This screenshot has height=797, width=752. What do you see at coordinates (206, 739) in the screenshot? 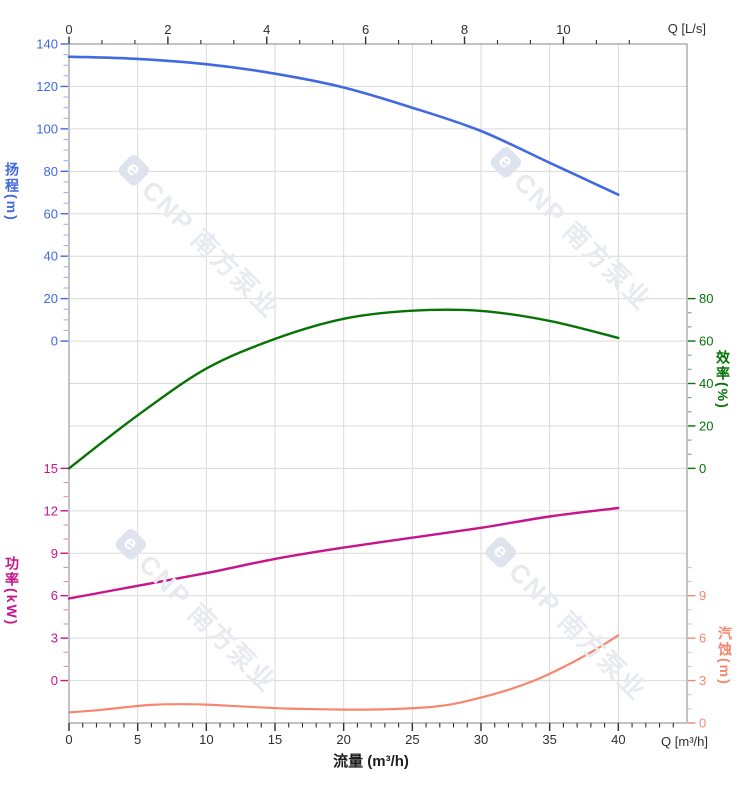
I see `bottom-axis-tick-label: 10` at bounding box center [206, 739].